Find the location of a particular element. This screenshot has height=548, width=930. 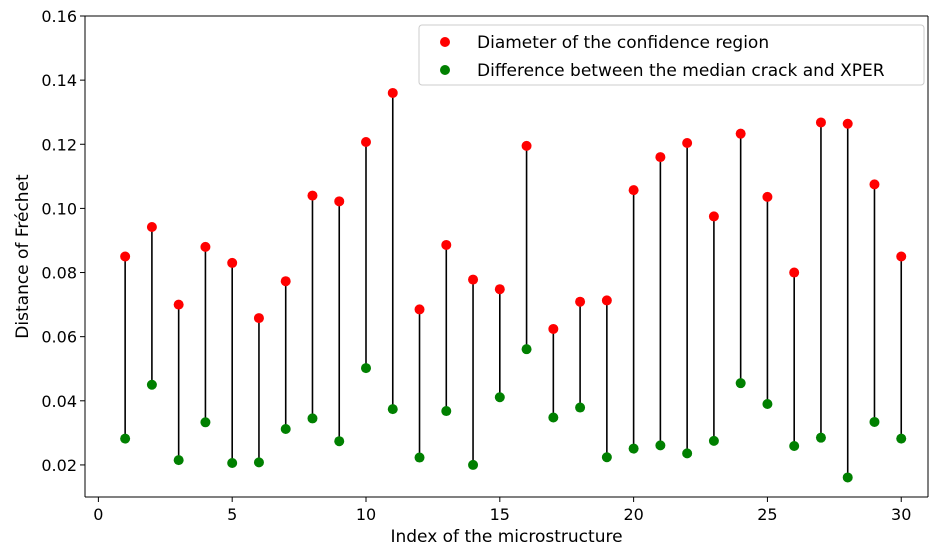

y-tick-label: 0.14 is located at coordinates (59, 80).